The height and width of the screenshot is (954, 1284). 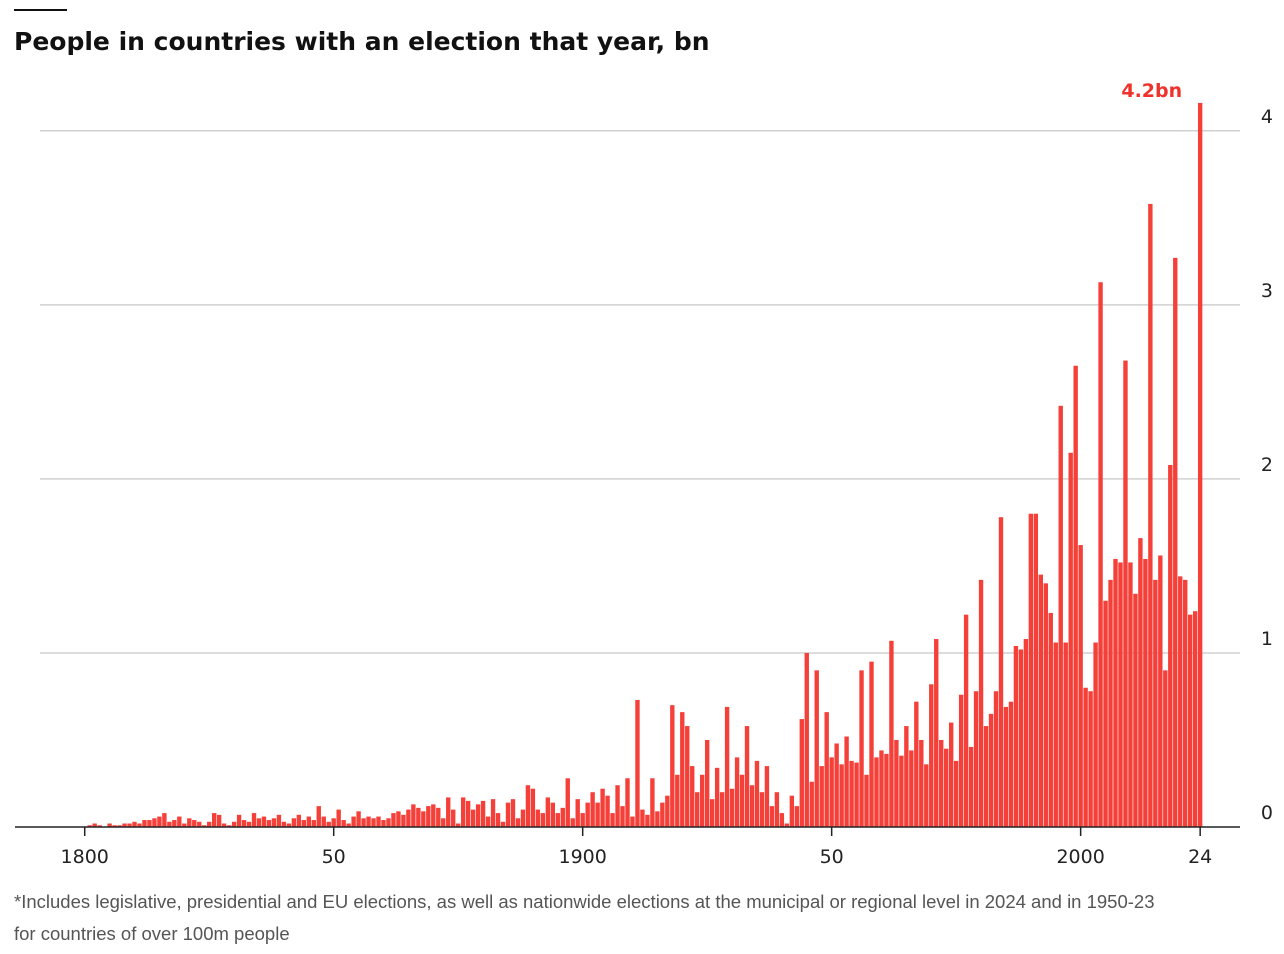 What do you see at coordinates (1151, 91) in the screenshot?
I see `value-label: 4.2bn` at bounding box center [1151, 91].